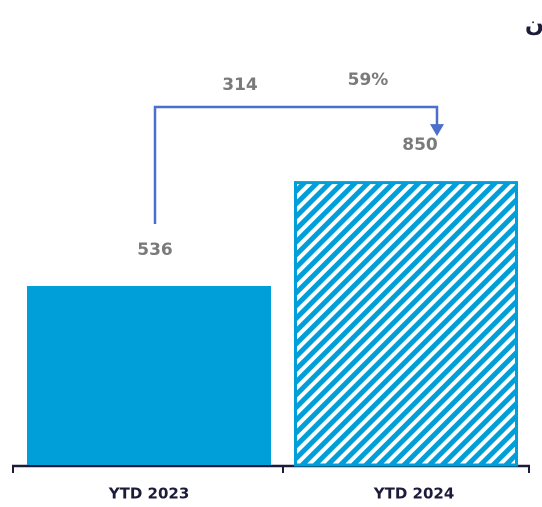 The image size is (542, 507). Describe the element at coordinates (368, 80) in the screenshot. I see `annotation: 59%` at that location.